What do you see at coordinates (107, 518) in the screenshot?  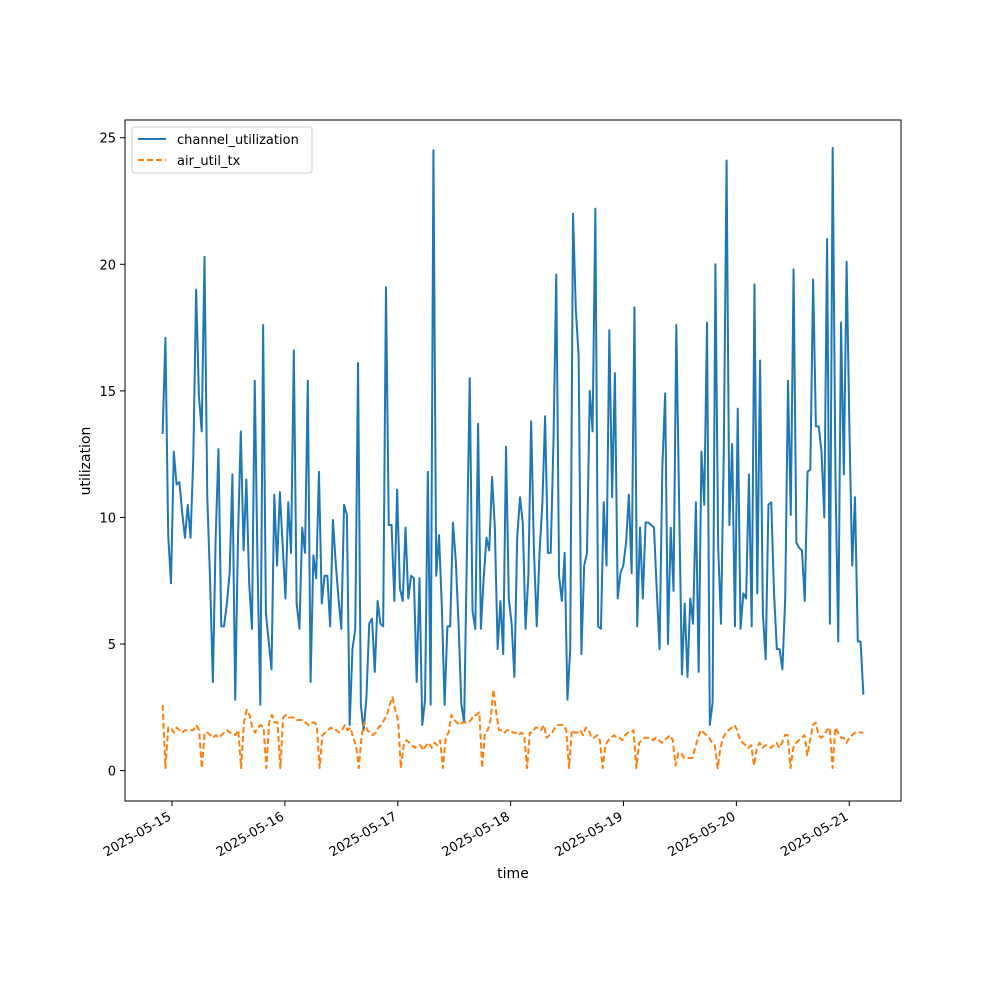 I see `y-tick-label: 10` at bounding box center [107, 518].